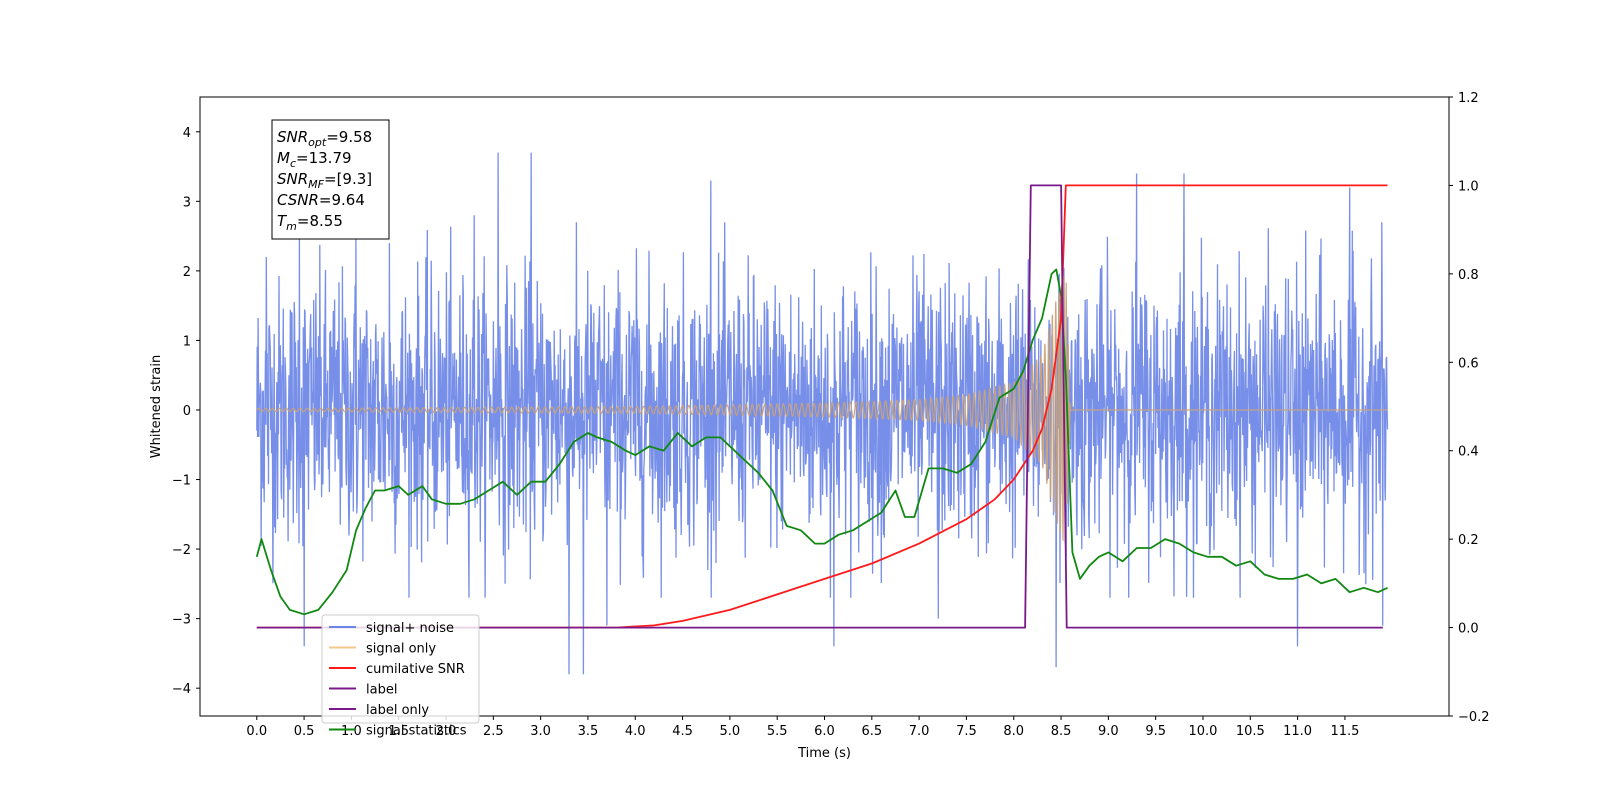 Image resolution: width=1600 pixels, height=800 pixels. I want to click on x-tick-label: 11.5, so click(1344, 731).